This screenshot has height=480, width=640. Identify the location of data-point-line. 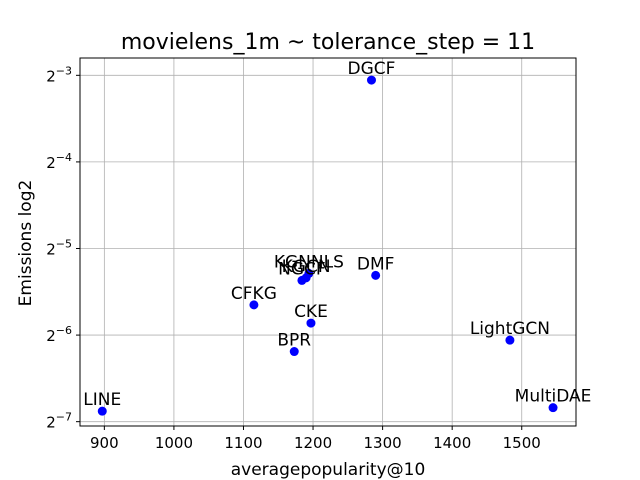
(102, 411).